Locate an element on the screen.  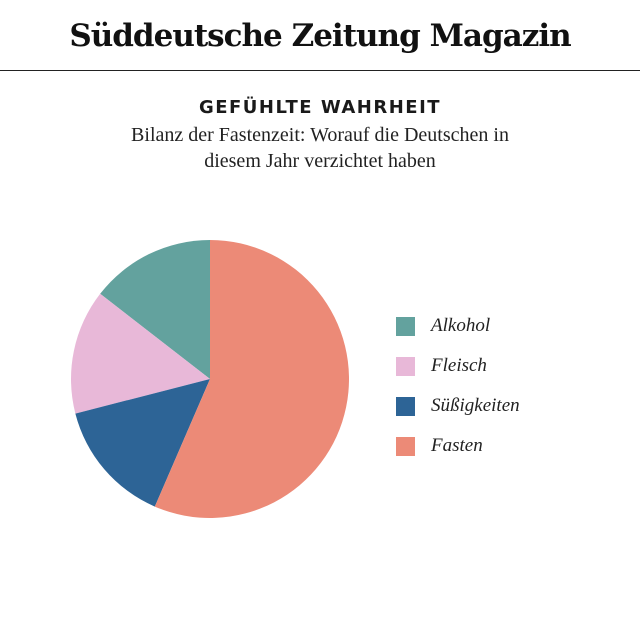
pie-slice-fleisch is located at coordinates (140, 353).